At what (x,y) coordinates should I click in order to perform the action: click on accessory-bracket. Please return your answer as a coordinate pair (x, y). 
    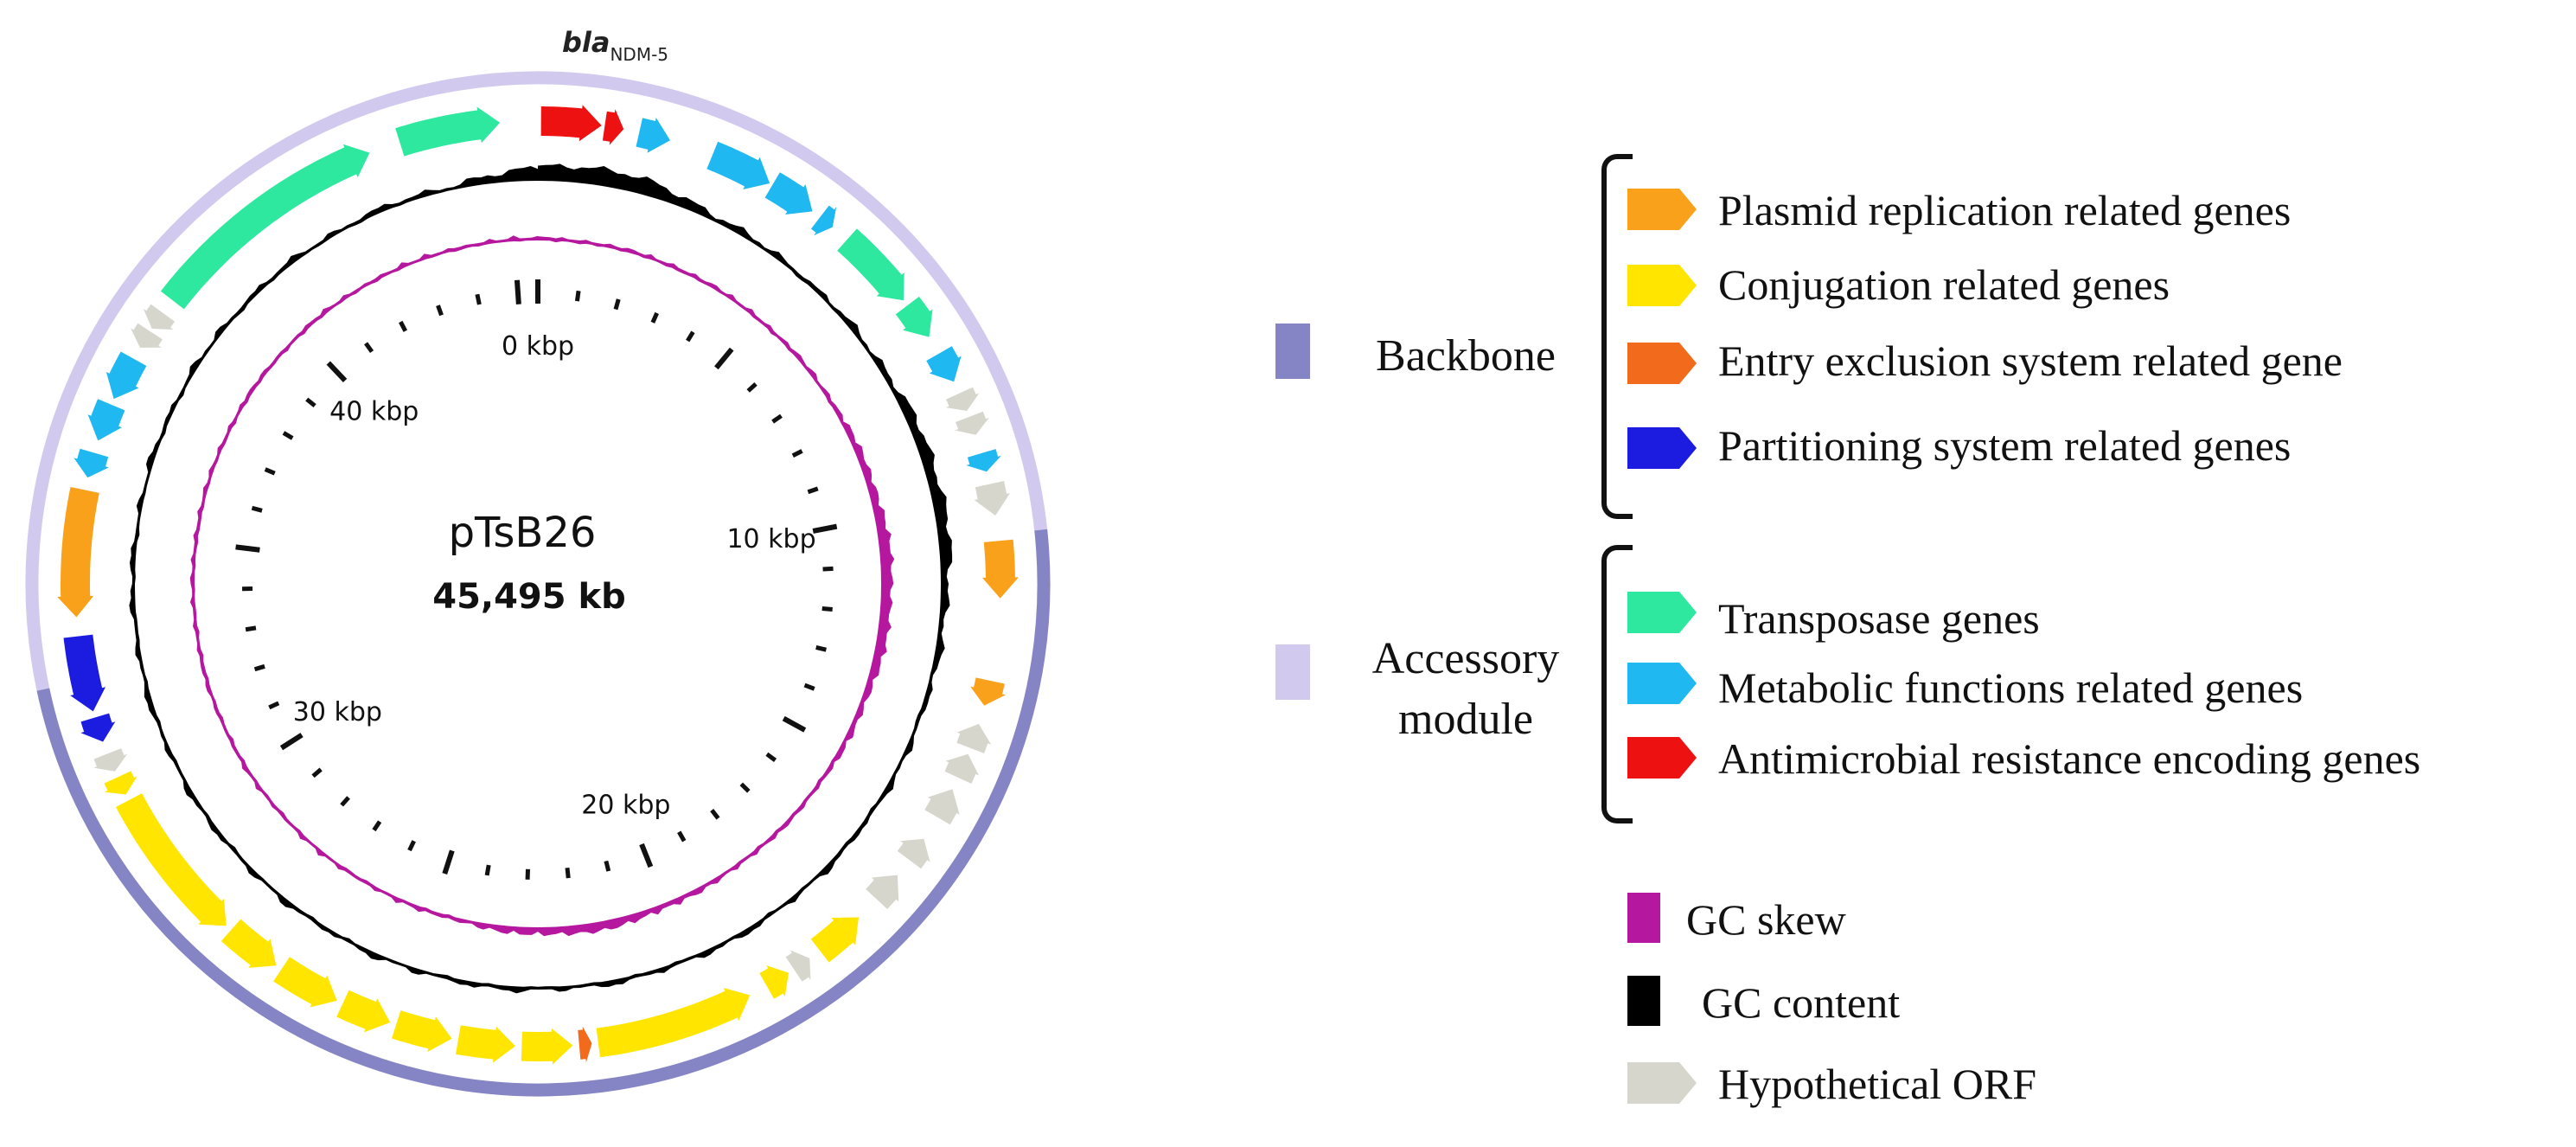
    Looking at the image, I should click on (1617, 684).